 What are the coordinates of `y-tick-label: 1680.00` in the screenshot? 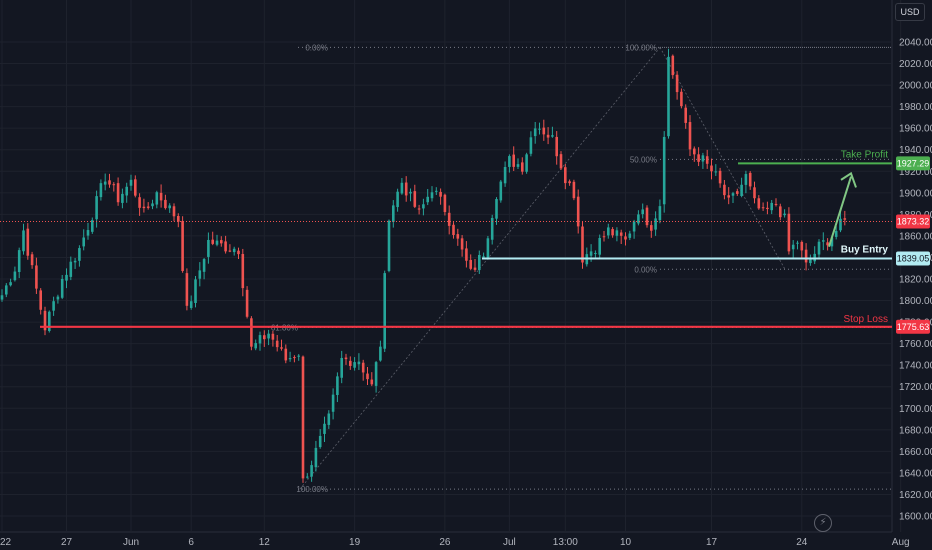 It's located at (915, 430).